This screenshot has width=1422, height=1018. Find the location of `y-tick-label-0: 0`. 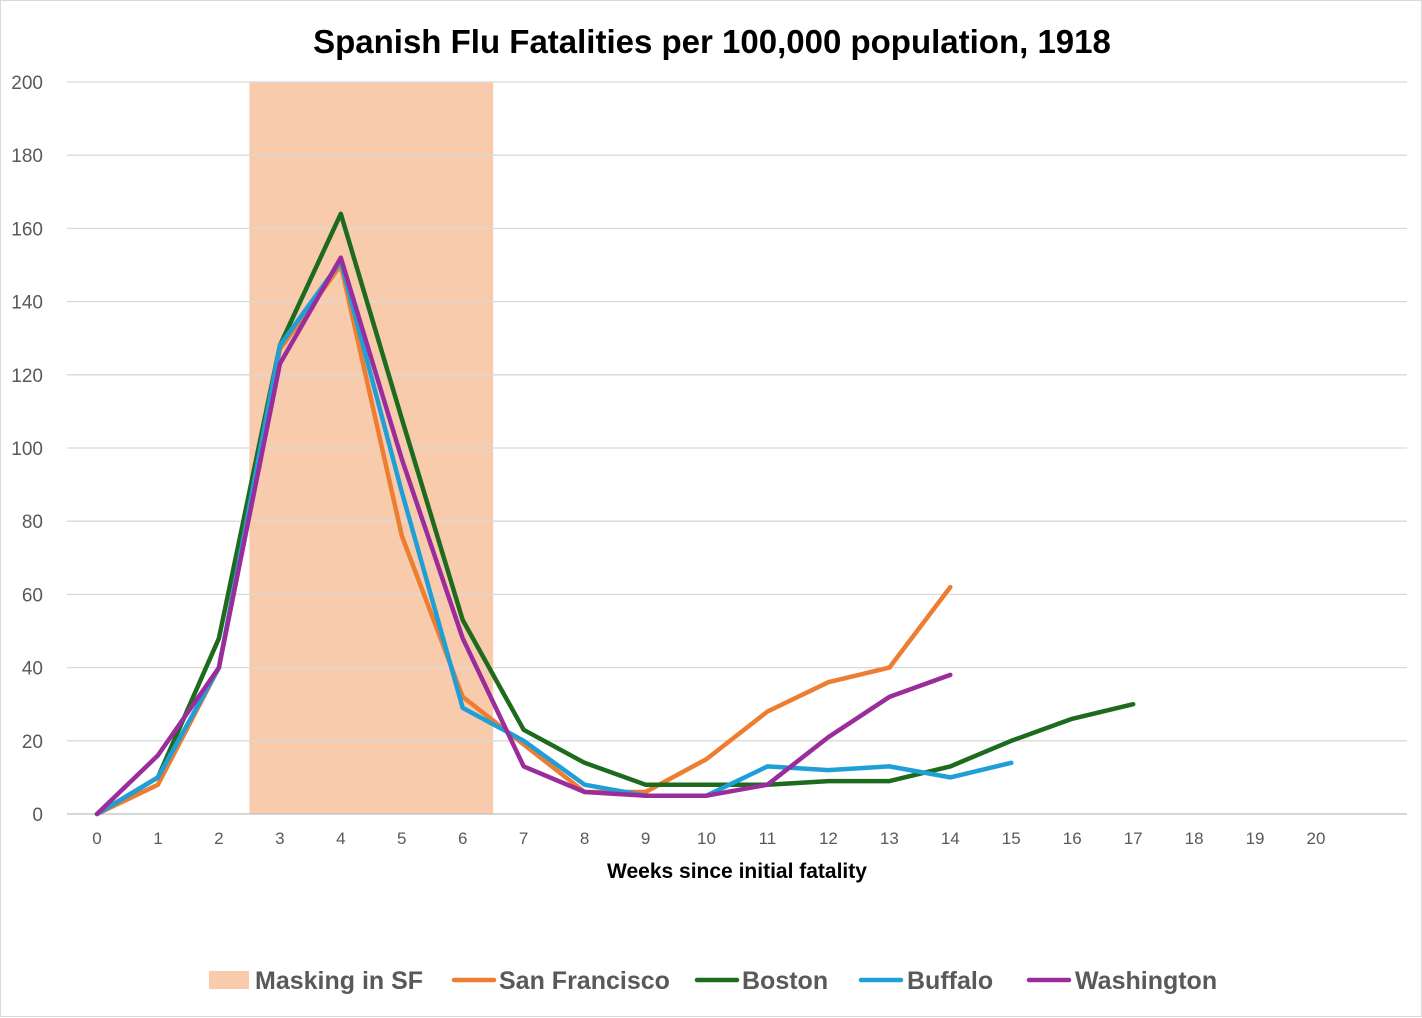

y-tick-label-0: 0 is located at coordinates (37, 815).